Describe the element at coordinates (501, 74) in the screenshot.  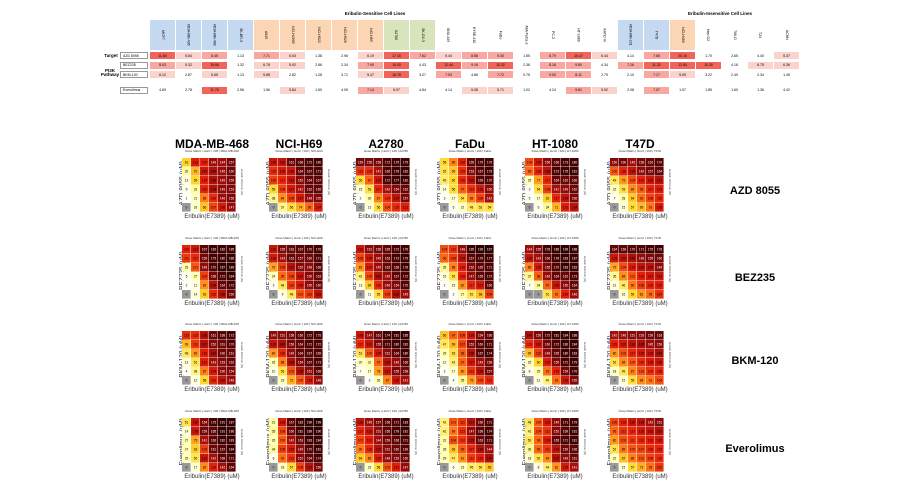
I see `table-cell: 7.72` at that location.